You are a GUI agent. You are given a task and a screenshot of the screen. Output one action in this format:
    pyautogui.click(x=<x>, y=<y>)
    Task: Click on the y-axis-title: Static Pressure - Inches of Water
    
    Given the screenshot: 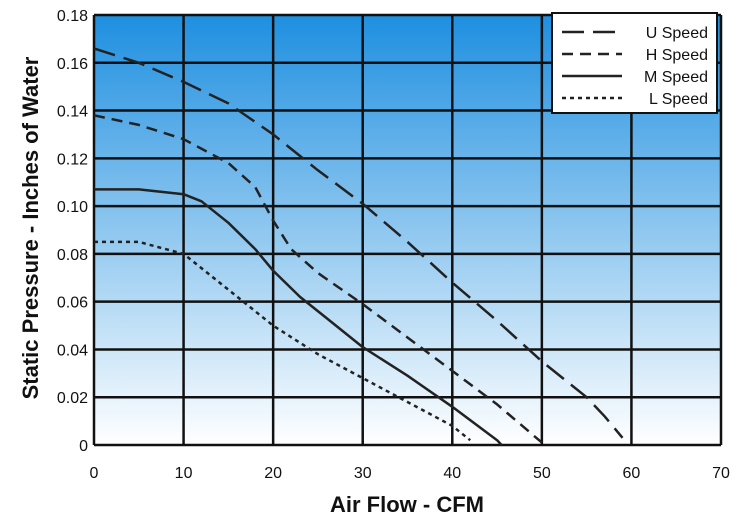 What is the action you would take?
    pyautogui.click(x=30, y=227)
    